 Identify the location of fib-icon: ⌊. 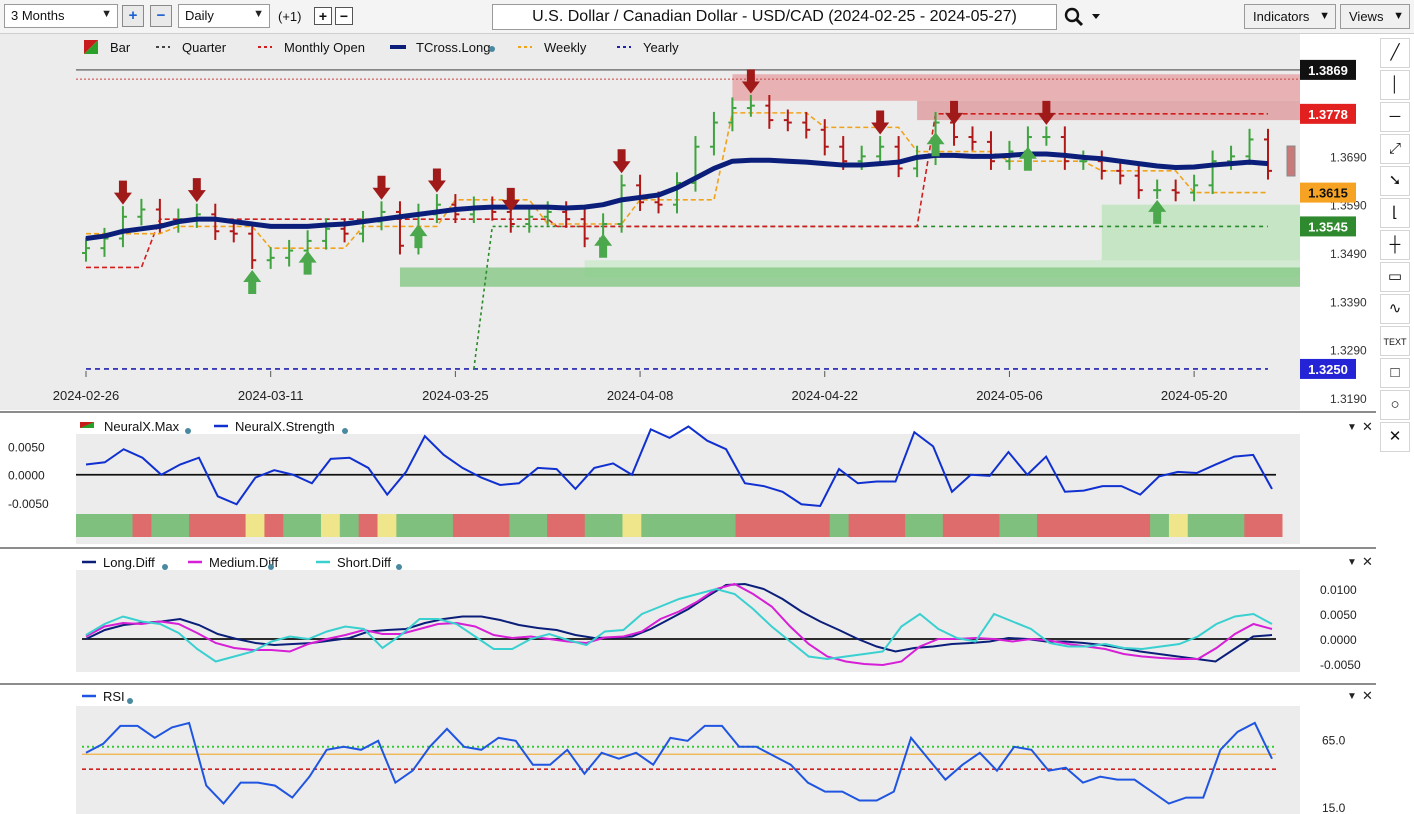
(1395, 212).